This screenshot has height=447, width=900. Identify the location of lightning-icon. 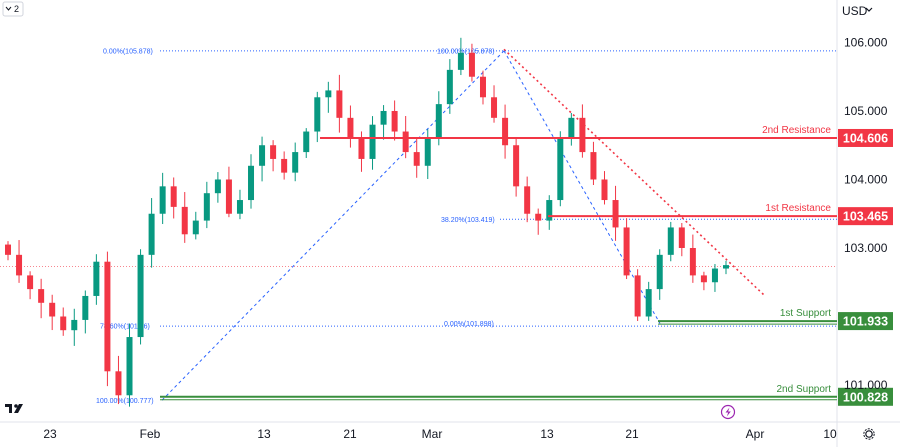
(728, 412).